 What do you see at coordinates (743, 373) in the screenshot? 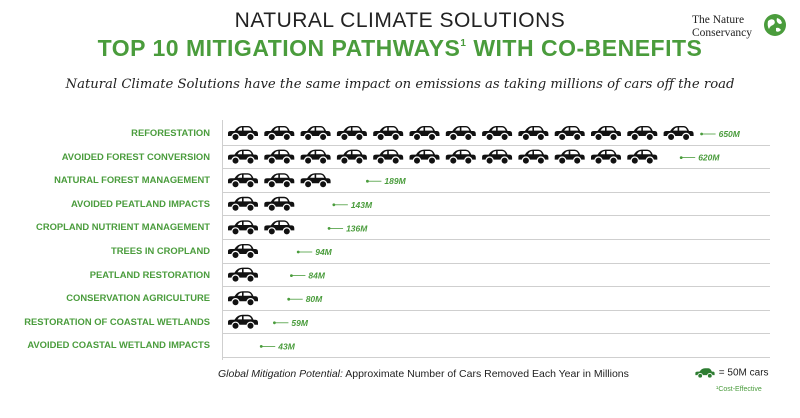
I see `legend-text: = 50M cars` at bounding box center [743, 373].